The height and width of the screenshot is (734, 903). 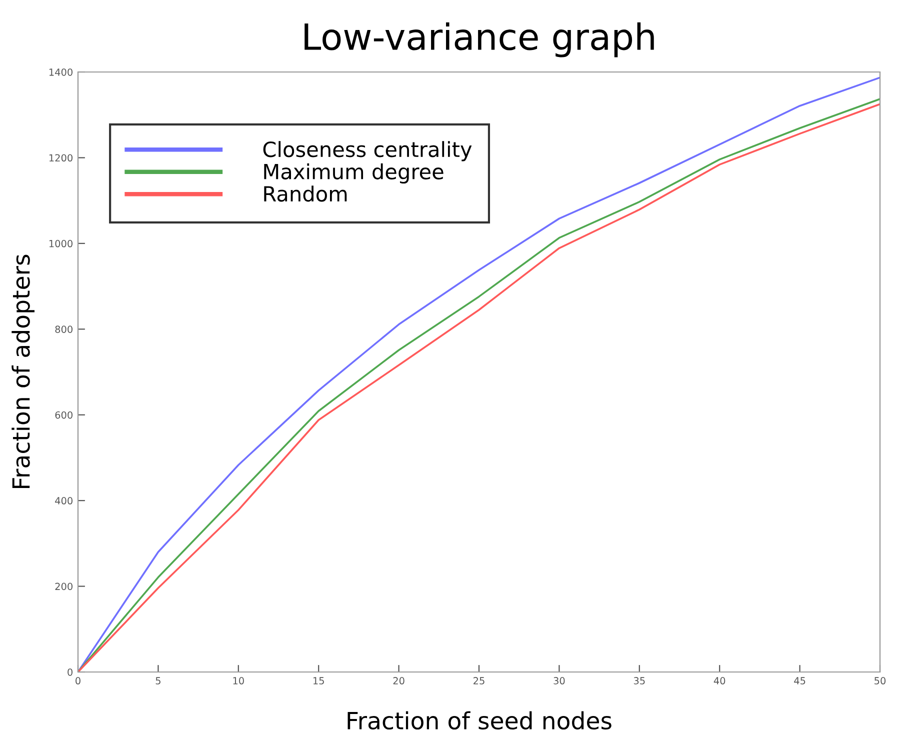 What do you see at coordinates (63, 415) in the screenshot?
I see `y-tick-label: 600` at bounding box center [63, 415].